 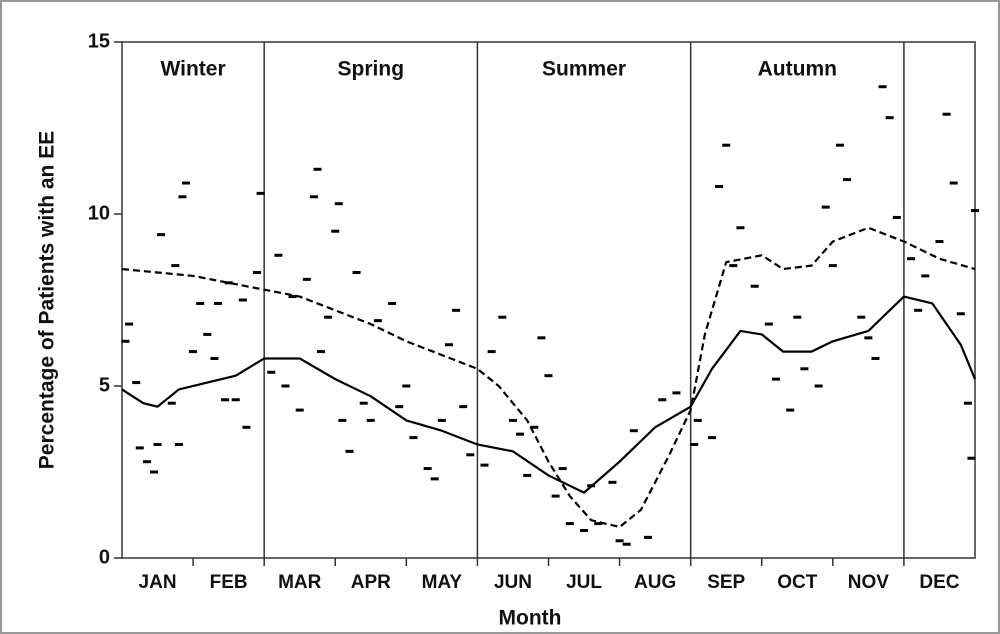 What do you see at coordinates (869, 582) in the screenshot?
I see `x-tick-label: NOV` at bounding box center [869, 582].